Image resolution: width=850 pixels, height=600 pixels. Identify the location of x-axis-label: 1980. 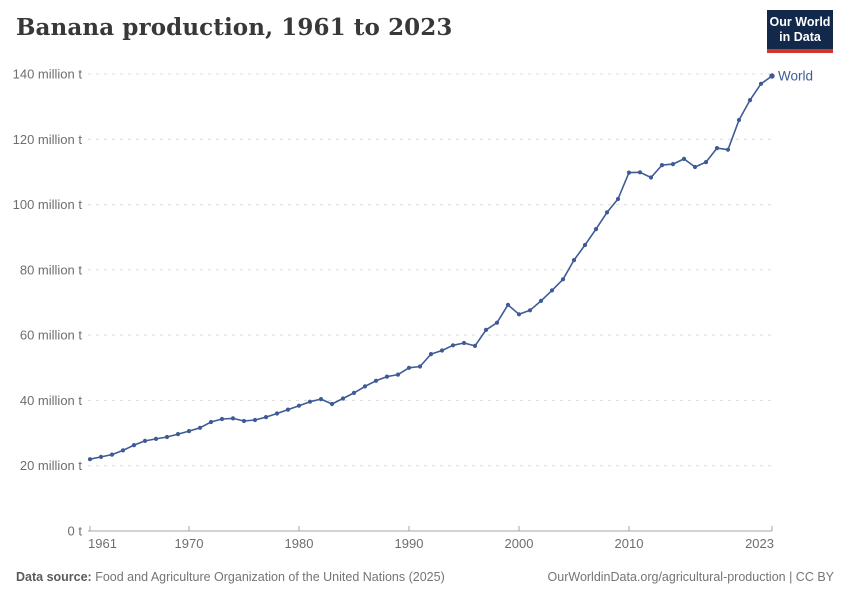
(299, 543).